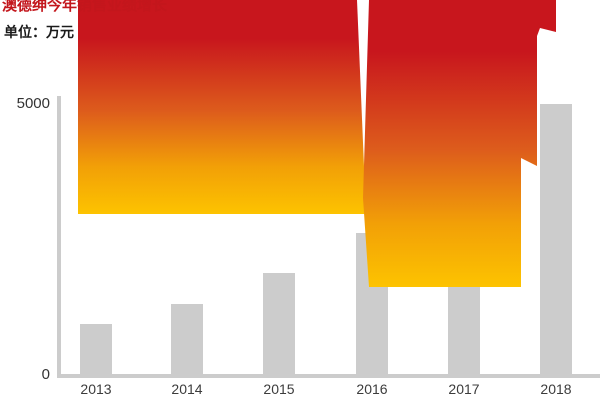  I want to click on y-axis-tick-0: 0, so click(45, 374).